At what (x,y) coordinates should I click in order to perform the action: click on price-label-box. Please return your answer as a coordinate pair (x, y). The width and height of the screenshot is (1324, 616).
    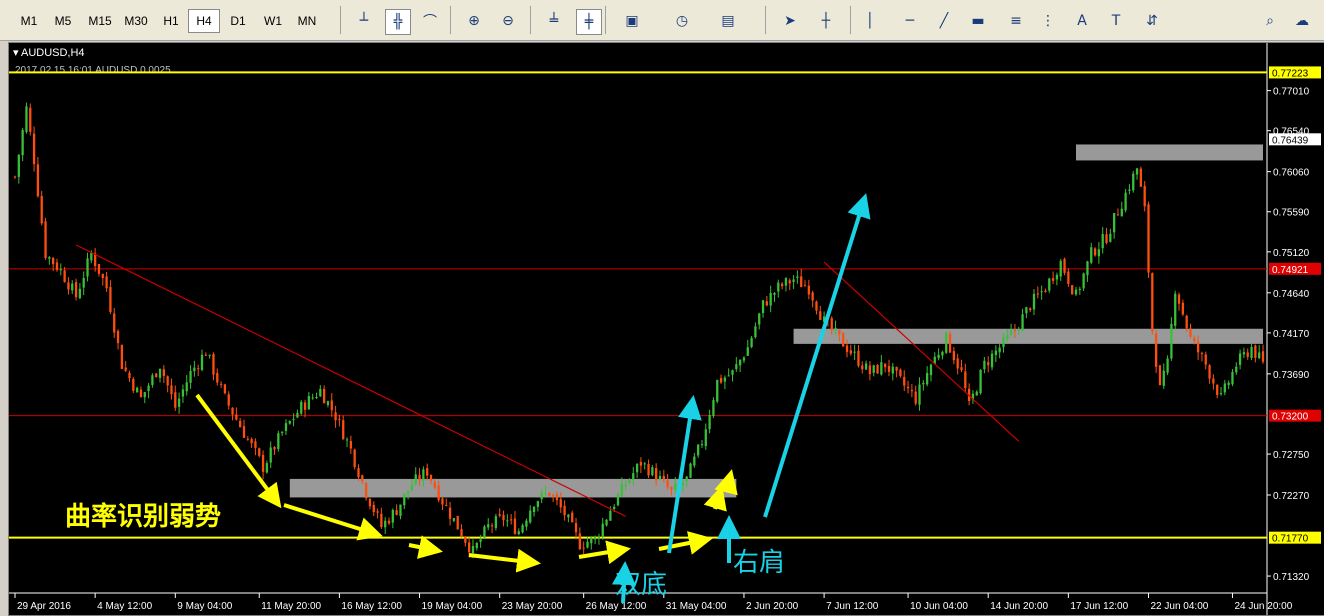
    Looking at the image, I should click on (1295, 139).